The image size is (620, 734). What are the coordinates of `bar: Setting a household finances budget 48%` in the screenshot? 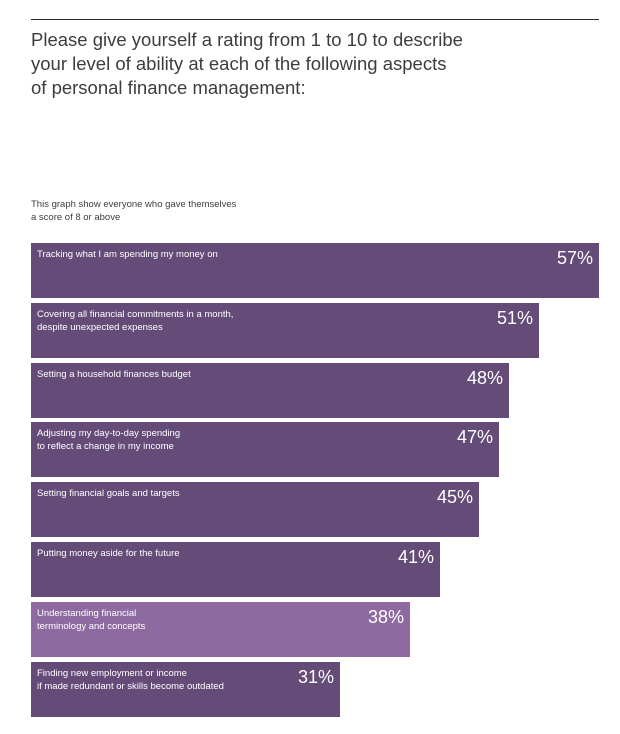 It's located at (270, 390).